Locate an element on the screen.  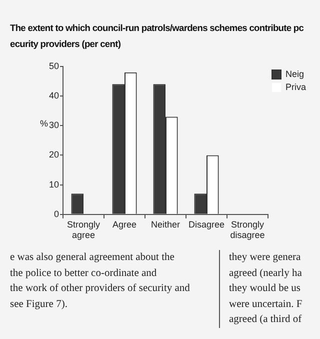
y-tick-label: 50 is located at coordinates (54, 65).